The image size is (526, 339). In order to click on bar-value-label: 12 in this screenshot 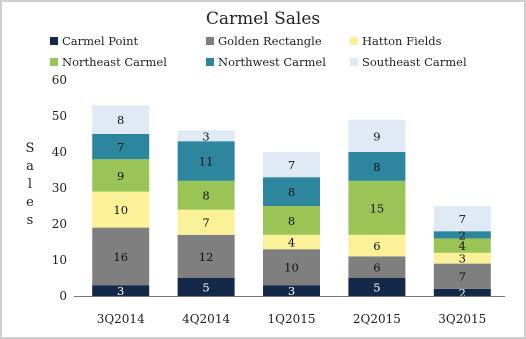, I will do `click(206, 257)`.